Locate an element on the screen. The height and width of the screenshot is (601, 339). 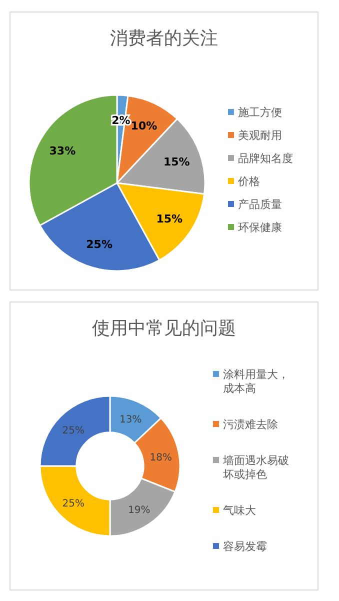
legend-label: 环保健康 is located at coordinates (260, 227).